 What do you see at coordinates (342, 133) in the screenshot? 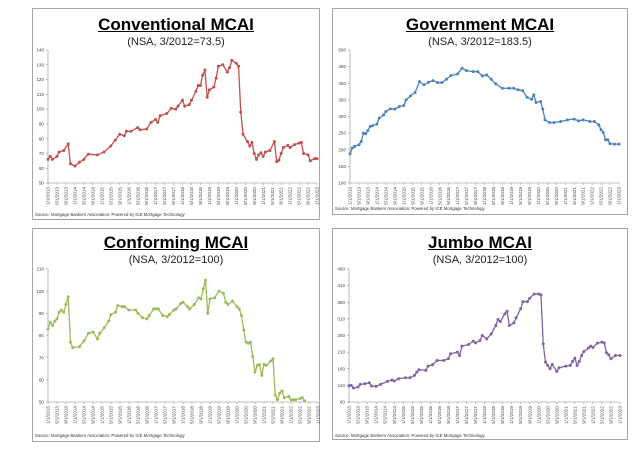
I see `y-tick-label: 250` at bounding box center [342, 133].